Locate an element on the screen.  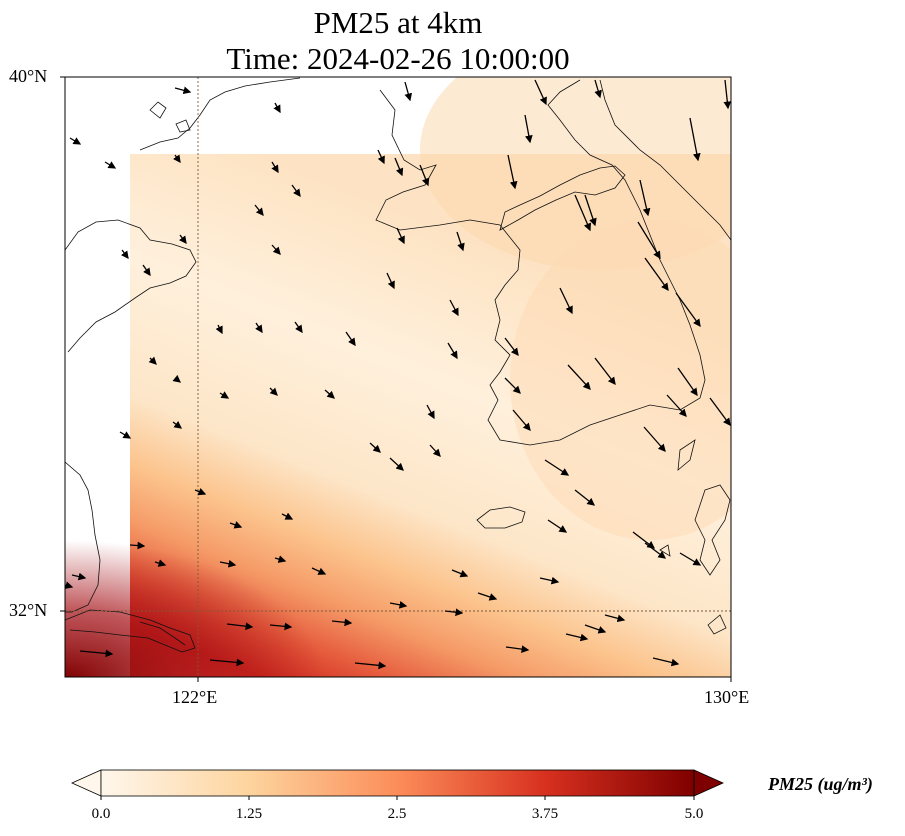
pm25-korea-elevated is located at coordinates (620, 380).